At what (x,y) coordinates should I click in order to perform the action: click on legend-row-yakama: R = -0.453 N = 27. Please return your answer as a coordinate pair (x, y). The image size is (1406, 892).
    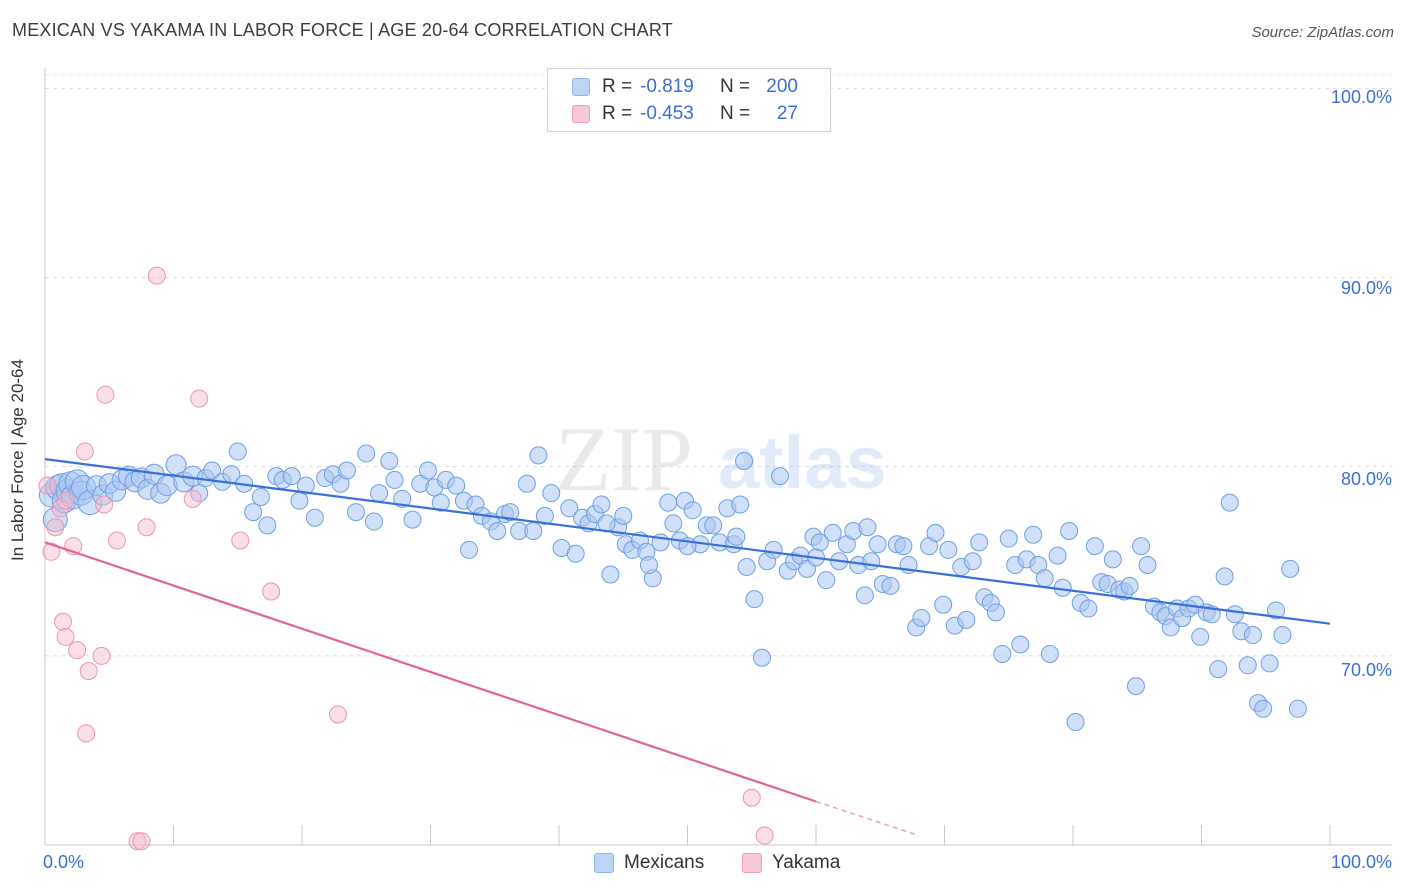
    Looking at the image, I should click on (685, 114).